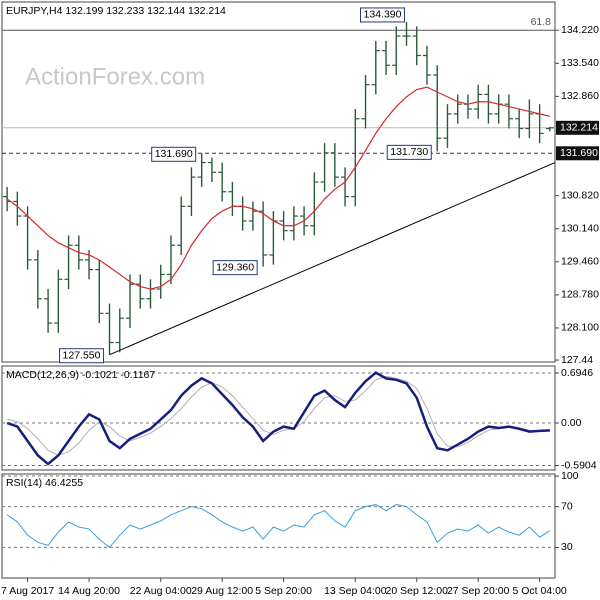  I want to click on x-tick-label: 13 Sep 04:00, so click(355, 591).